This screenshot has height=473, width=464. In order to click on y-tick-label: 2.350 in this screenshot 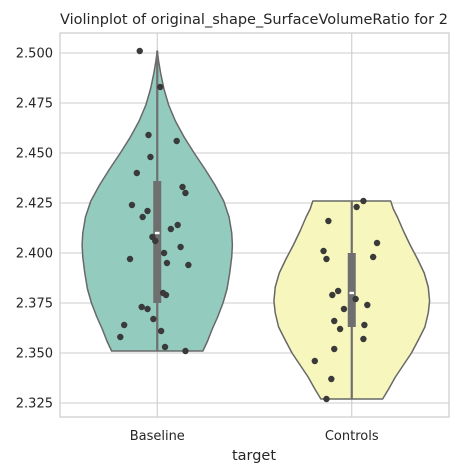, I will do `click(34, 354)`.